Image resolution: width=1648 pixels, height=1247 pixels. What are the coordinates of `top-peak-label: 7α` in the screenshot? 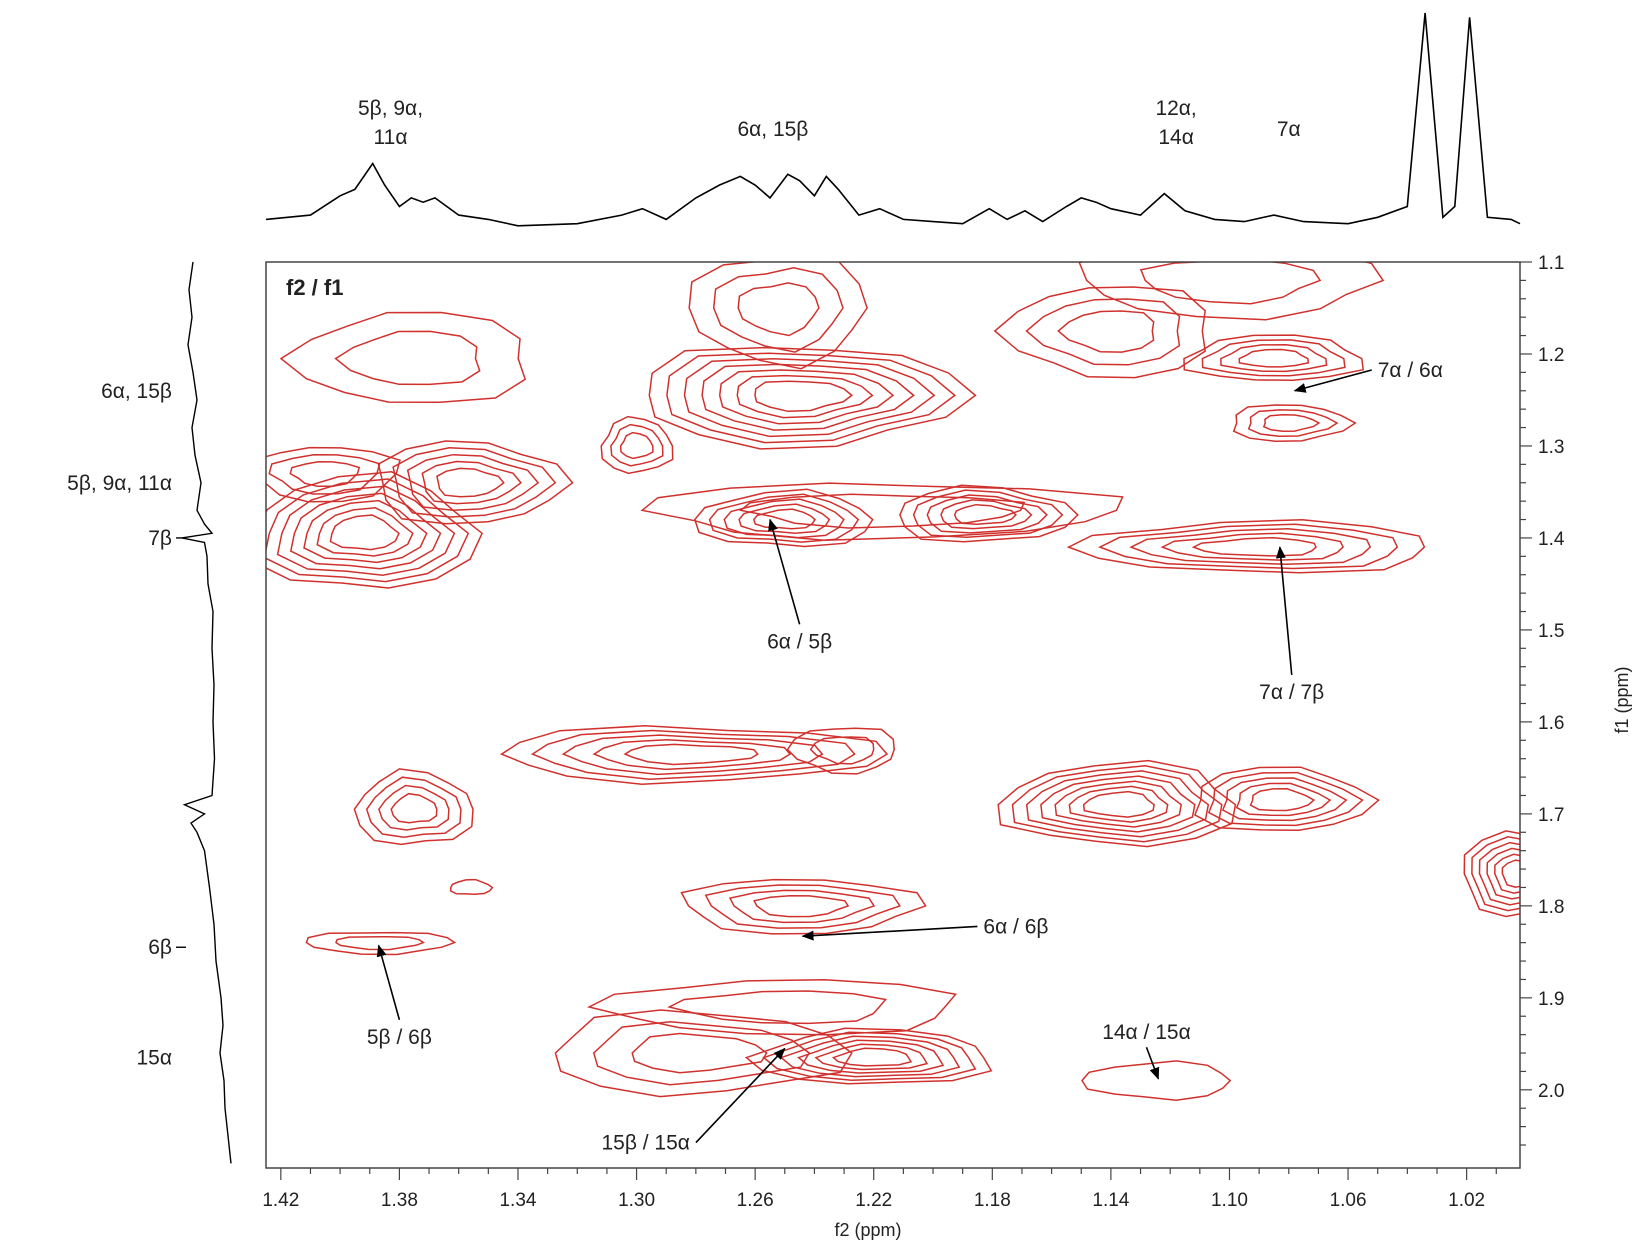 It's located at (1289, 129).